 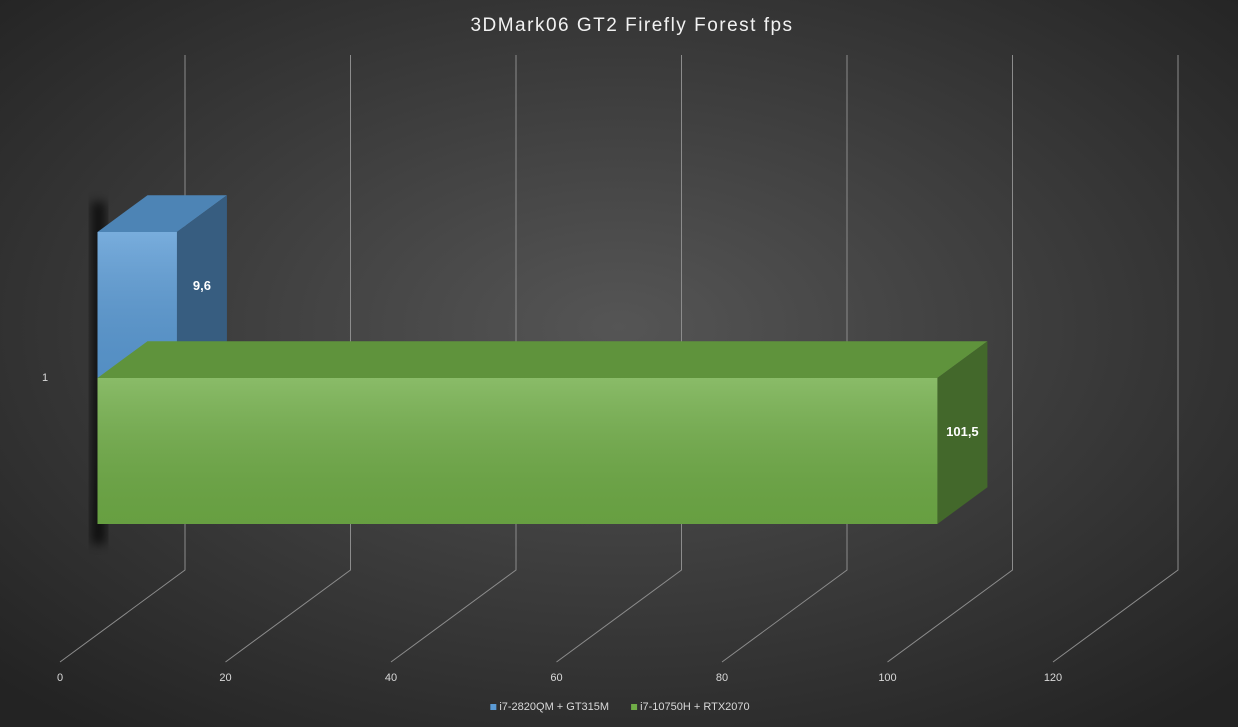 I want to click on y-tick-label: 1, so click(x=45, y=378).